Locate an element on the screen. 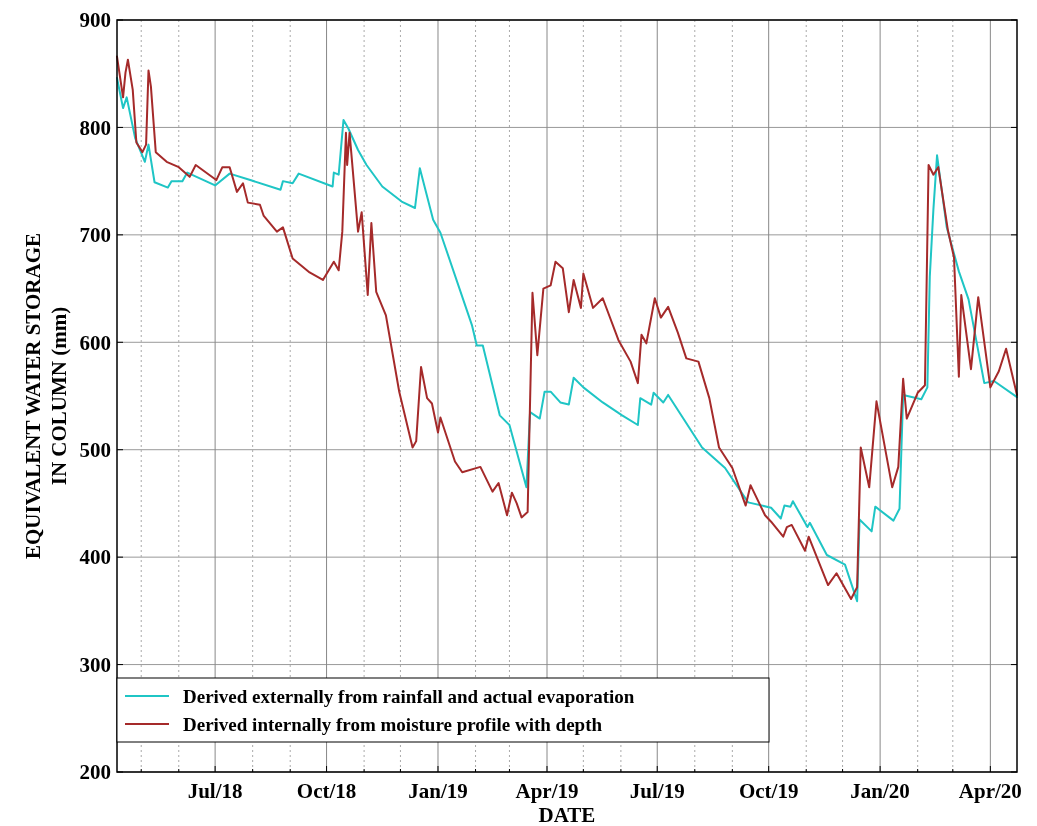 This screenshot has width=1037, height=826. y-tick-label: 200 is located at coordinates (95, 772).